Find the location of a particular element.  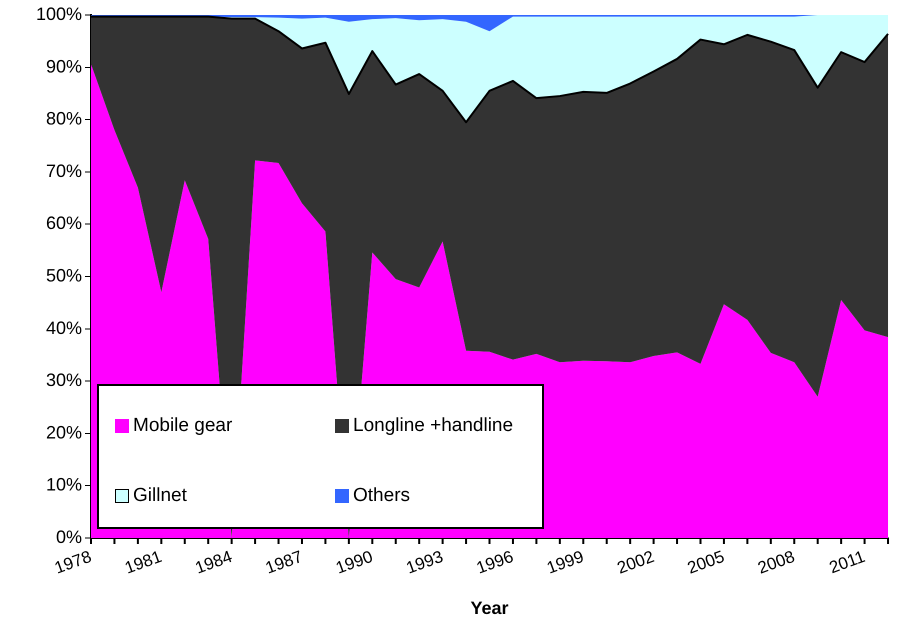

y-tick-label: 50% is located at coordinates (64, 275).